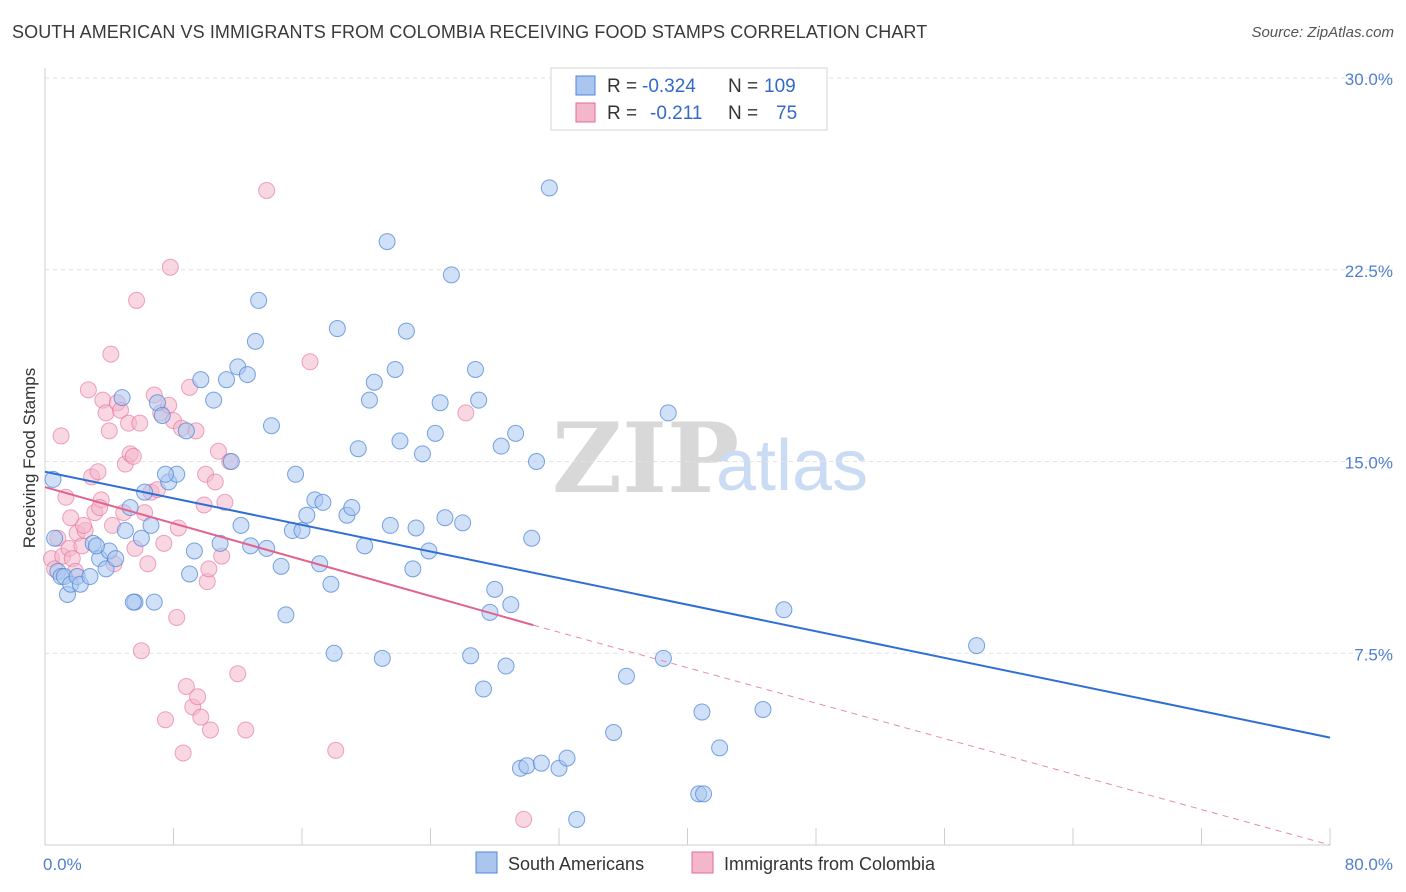 This screenshot has width=1406, height=892. What do you see at coordinates (1369, 367) in the screenshot?
I see `y-tick-labels: 7.5% 15.0% 22.5% 30.0%` at bounding box center [1369, 367].